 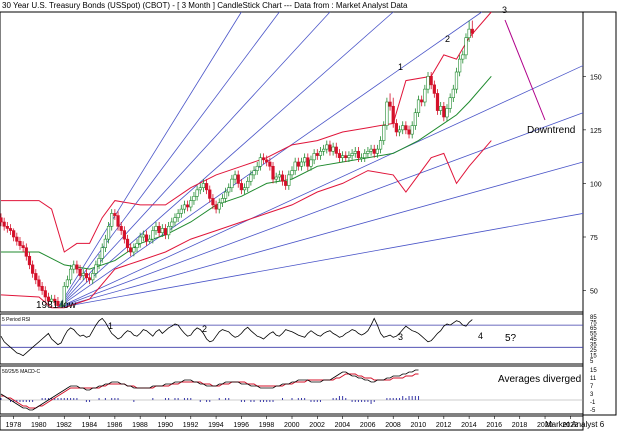 I want to click on rsi-panel-label: 5 Period RSI, so click(x=16, y=320).